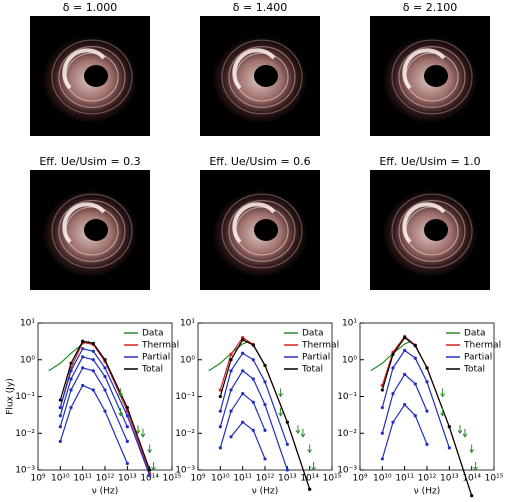 This screenshot has height=502, width=520. Describe the element at coordinates (127, 479) in the screenshot. I see `x-tick-label: 10¹³` at that location.